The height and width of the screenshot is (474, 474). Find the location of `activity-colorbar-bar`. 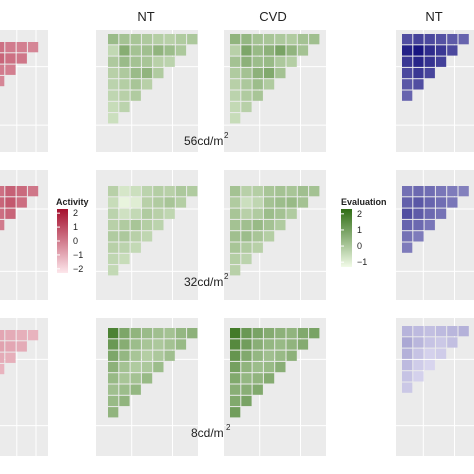

activity-colorbar-bar is located at coordinates (62, 241).